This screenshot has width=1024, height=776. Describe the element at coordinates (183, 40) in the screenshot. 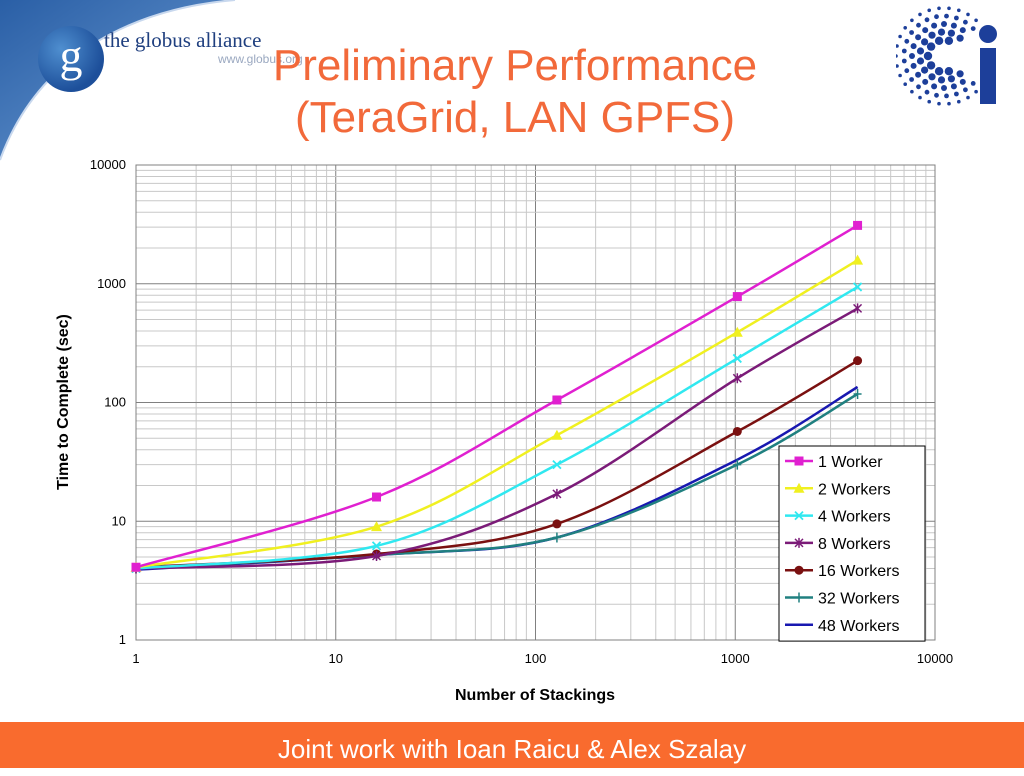

I see `org-name: the globus alliance` at that location.